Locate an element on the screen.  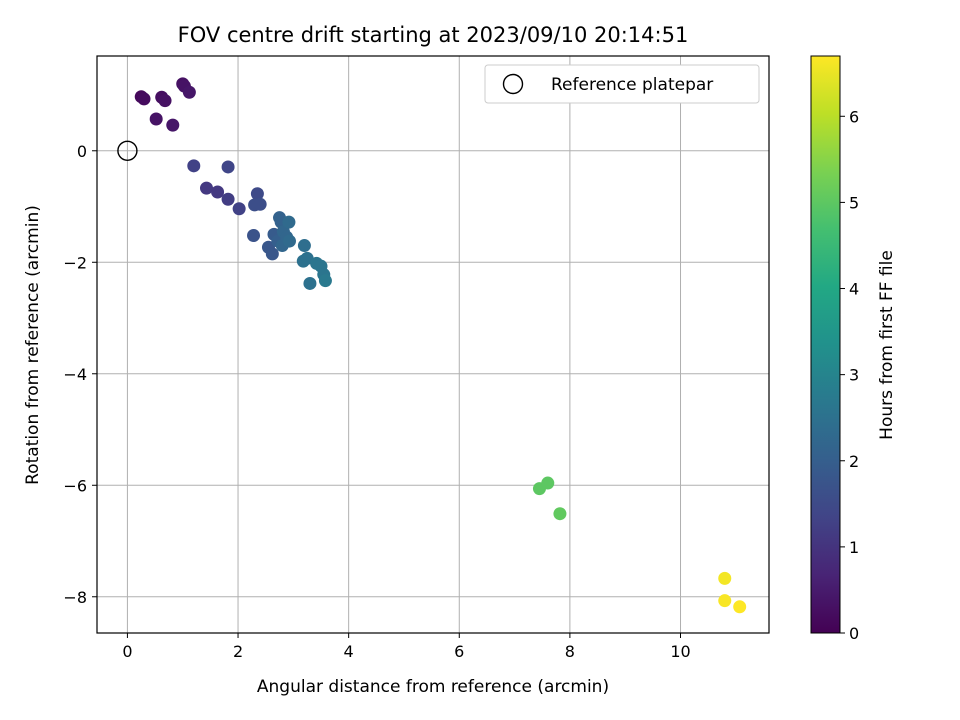
reference-marker is located at coordinates (127, 150).